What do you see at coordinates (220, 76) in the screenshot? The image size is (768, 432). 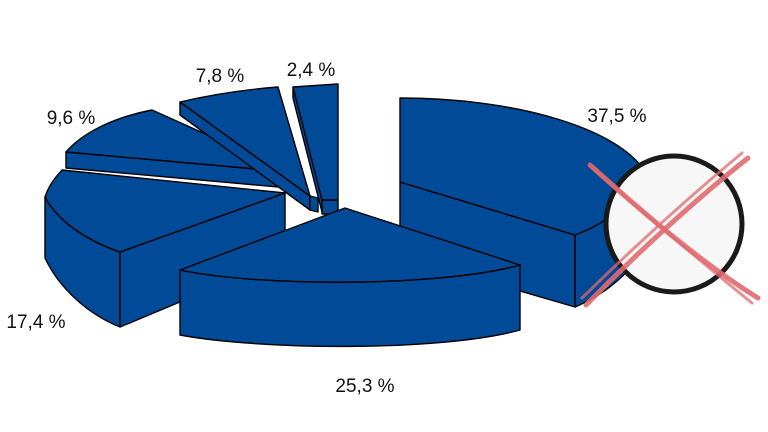 I see `label-7-8: 7,8 %` at bounding box center [220, 76].